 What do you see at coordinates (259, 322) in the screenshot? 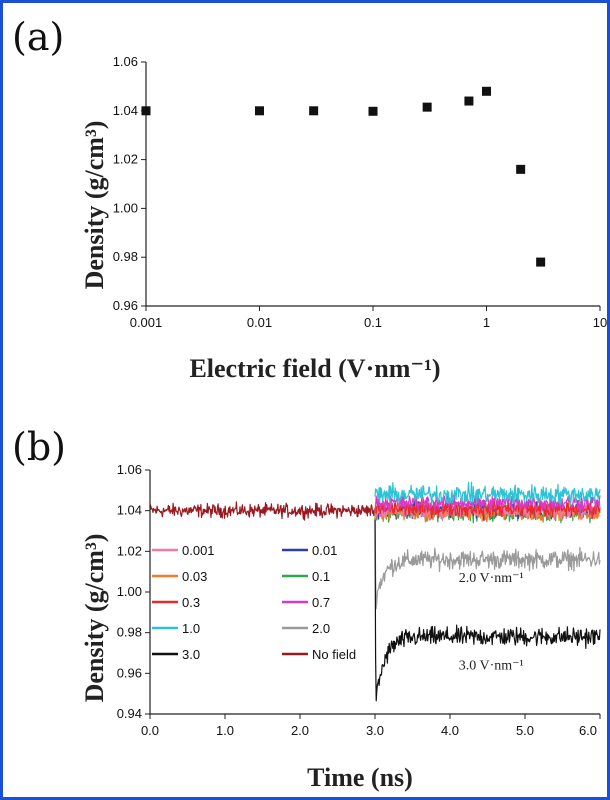
I see `panel-a-x-tick-label: 0.01` at bounding box center [259, 322].